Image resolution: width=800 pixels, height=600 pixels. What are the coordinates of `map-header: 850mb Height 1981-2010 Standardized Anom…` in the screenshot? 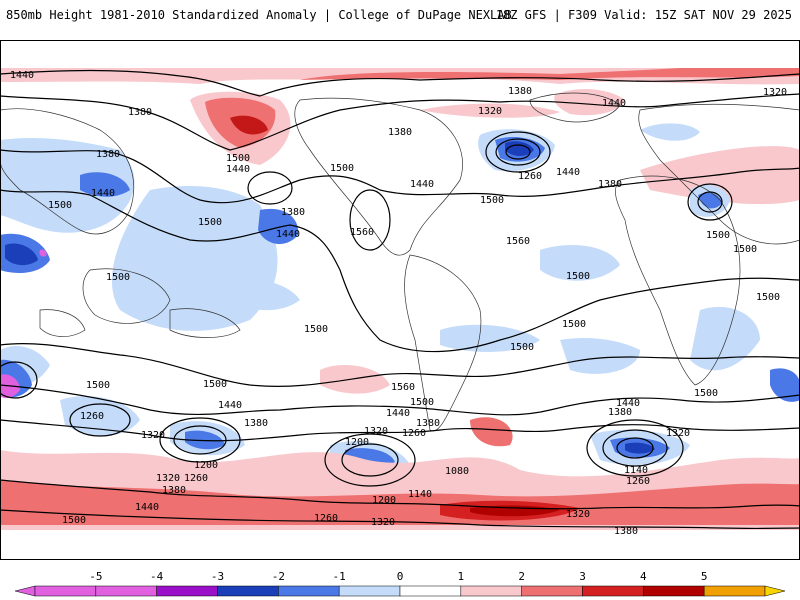 It's located at (400, 20).